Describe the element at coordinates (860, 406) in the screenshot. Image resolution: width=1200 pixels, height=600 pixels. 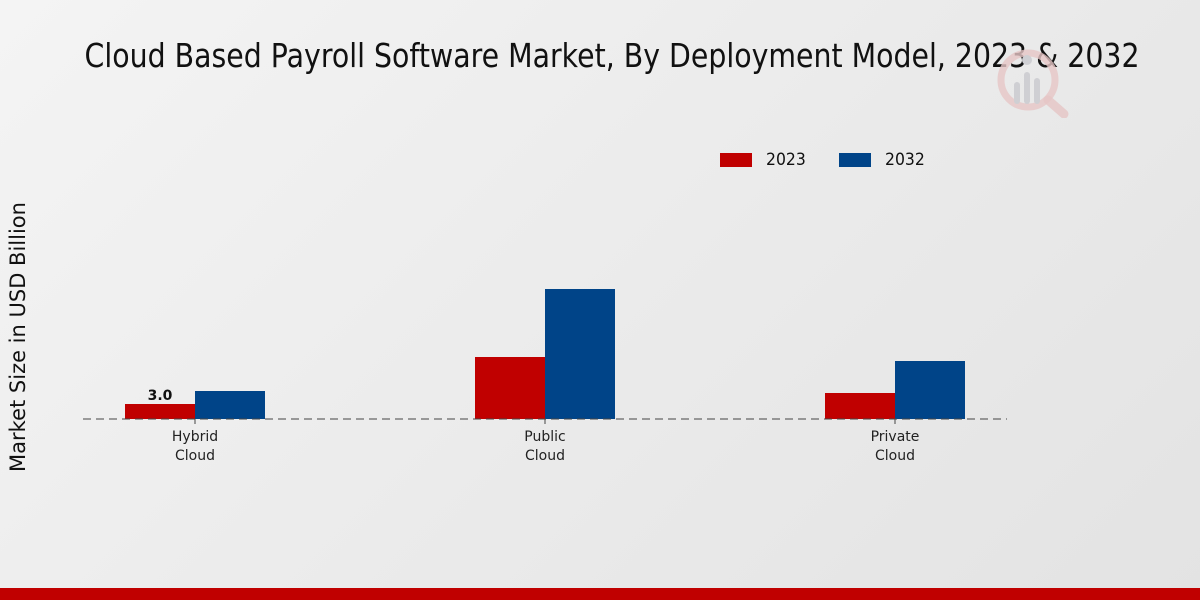
I see `bar-private-cloud-2023` at that location.